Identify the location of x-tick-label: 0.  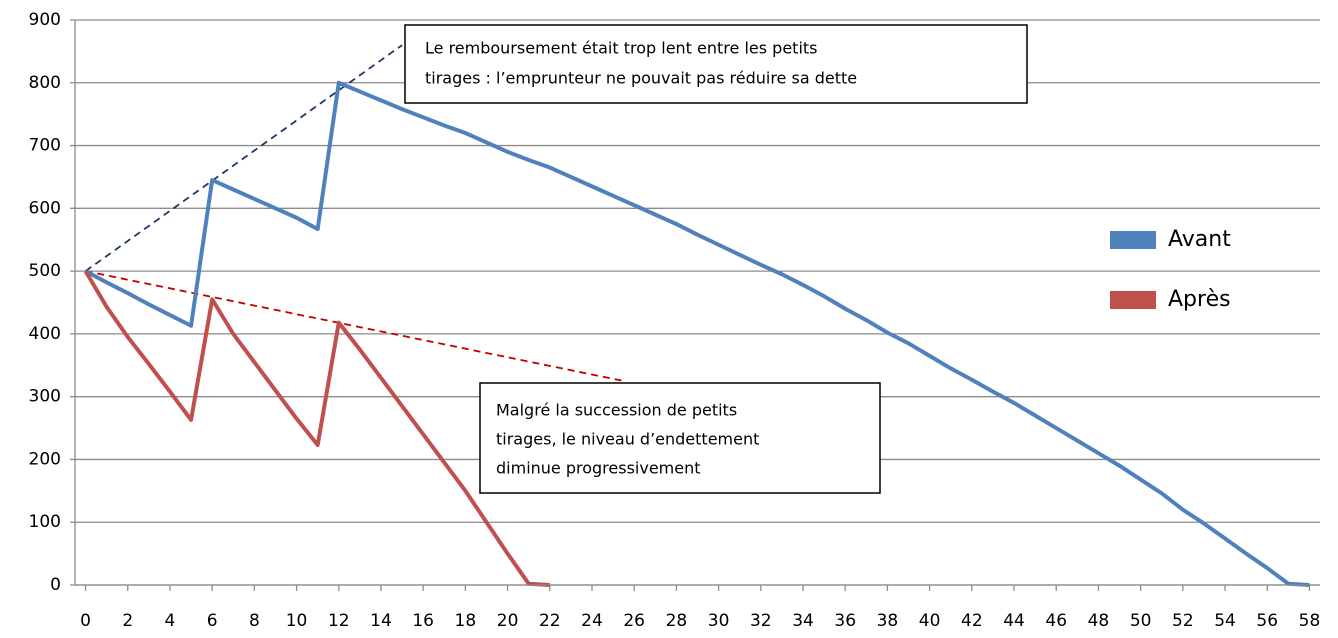
(85, 621).